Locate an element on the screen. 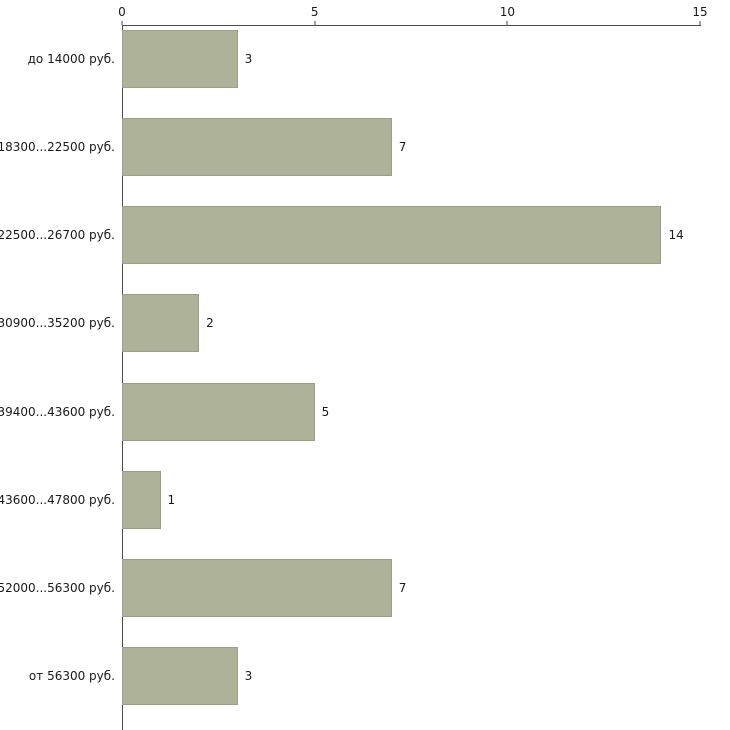 This screenshot has height=730, width=730. chart-row: 22500...26700 руб. 14 is located at coordinates (365, 245).